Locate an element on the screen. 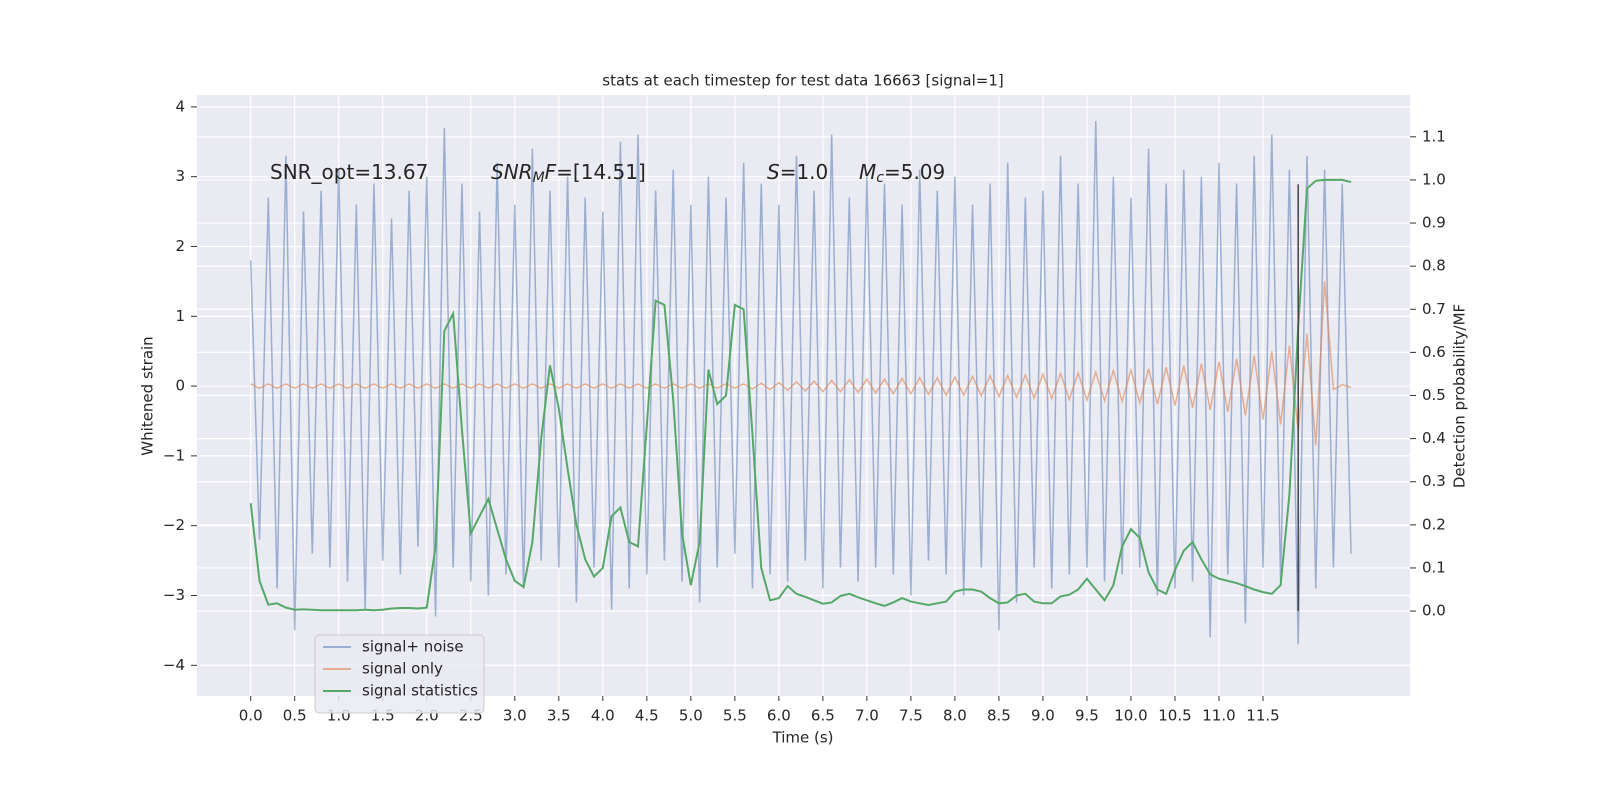 The image size is (1600, 800). annotation: SNR_opt=13.67 is located at coordinates (349, 172).